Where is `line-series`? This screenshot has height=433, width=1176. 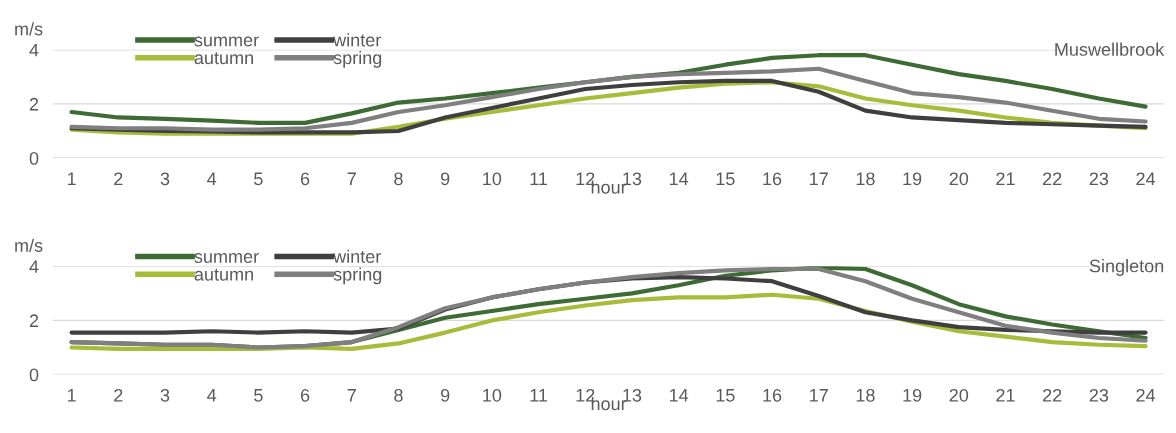
line-series is located at coordinates (608, 99).